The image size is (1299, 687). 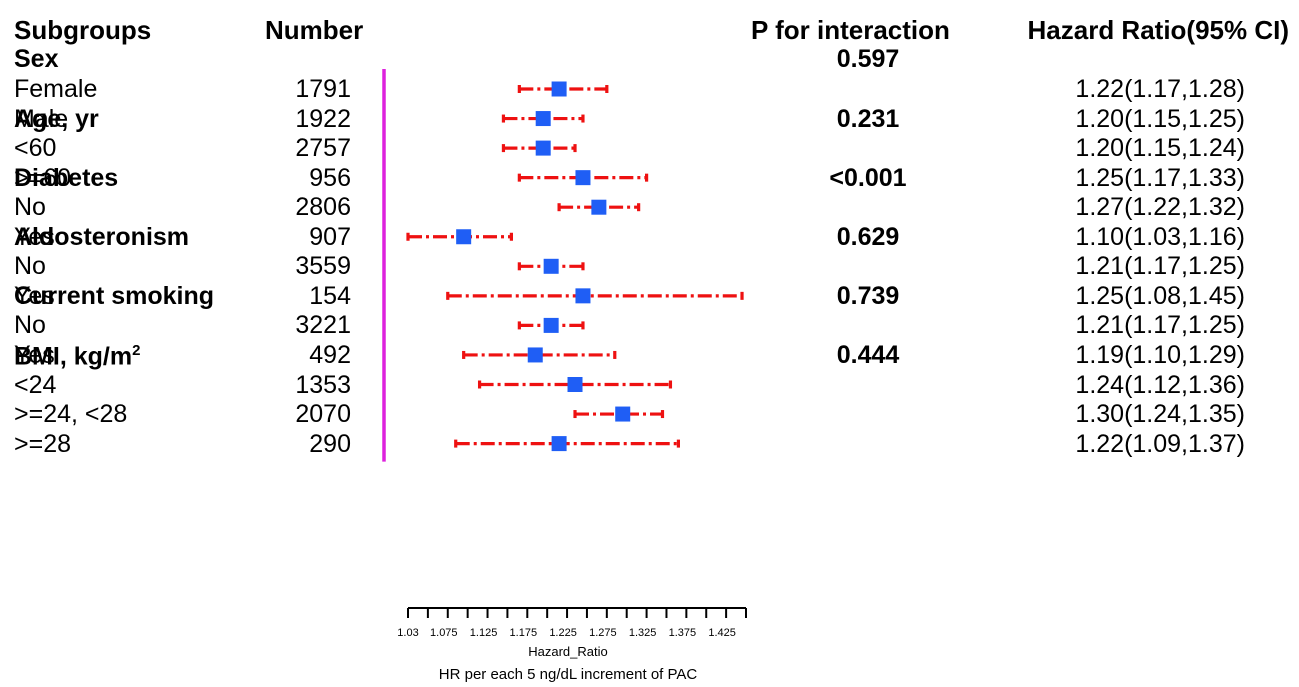 What do you see at coordinates (484, 633) in the screenshot?
I see `x-tick-label: 1.125` at bounding box center [484, 633].